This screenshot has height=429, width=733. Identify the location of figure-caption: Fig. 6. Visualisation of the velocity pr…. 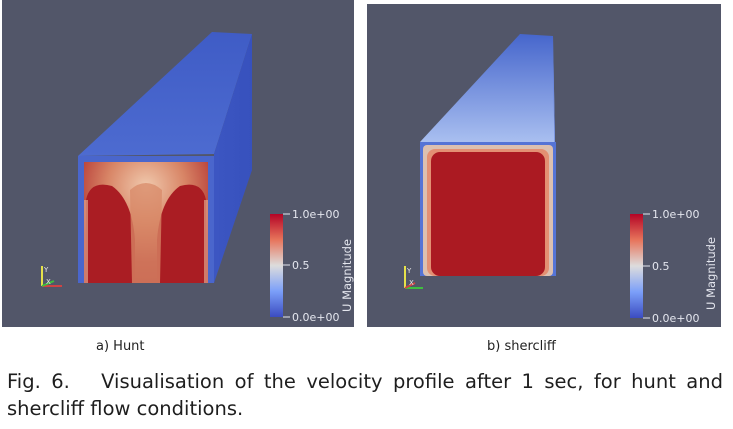
(368, 395).